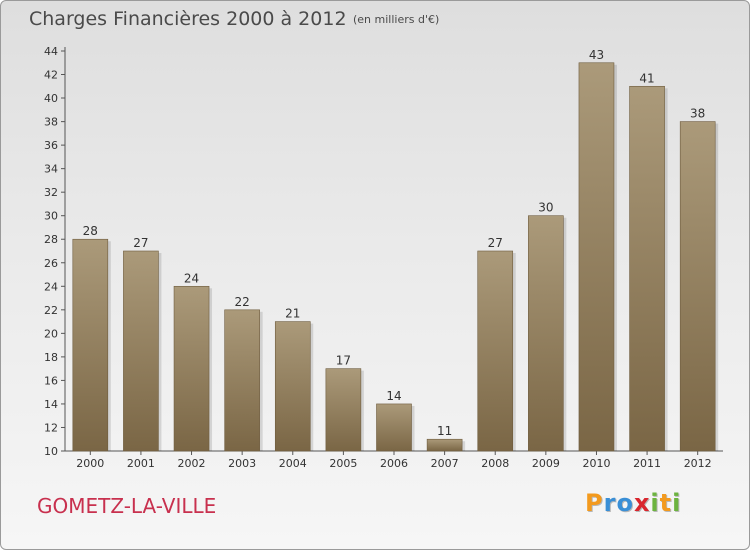 The height and width of the screenshot is (550, 750). Describe the element at coordinates (51, 263) in the screenshot. I see `y-tick-label: 26` at that location.